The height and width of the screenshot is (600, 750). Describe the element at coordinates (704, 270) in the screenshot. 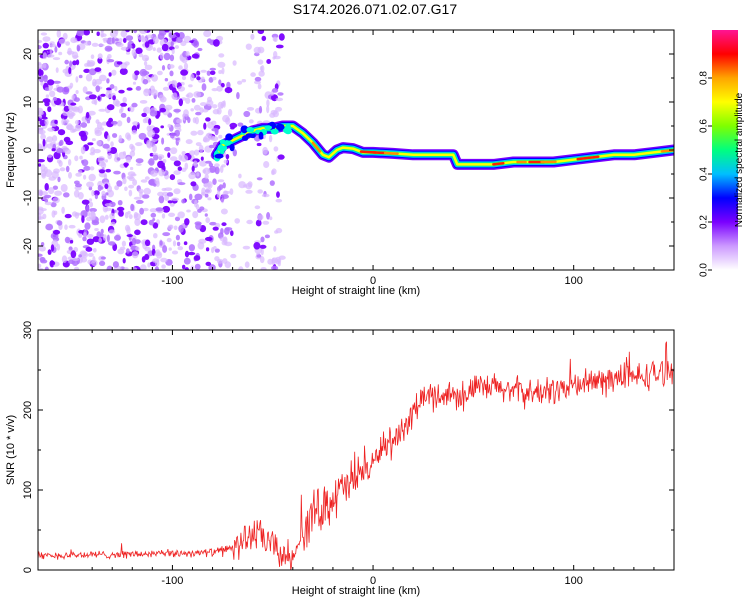

I see `colorbar-tick-label: 0.0` at that location.